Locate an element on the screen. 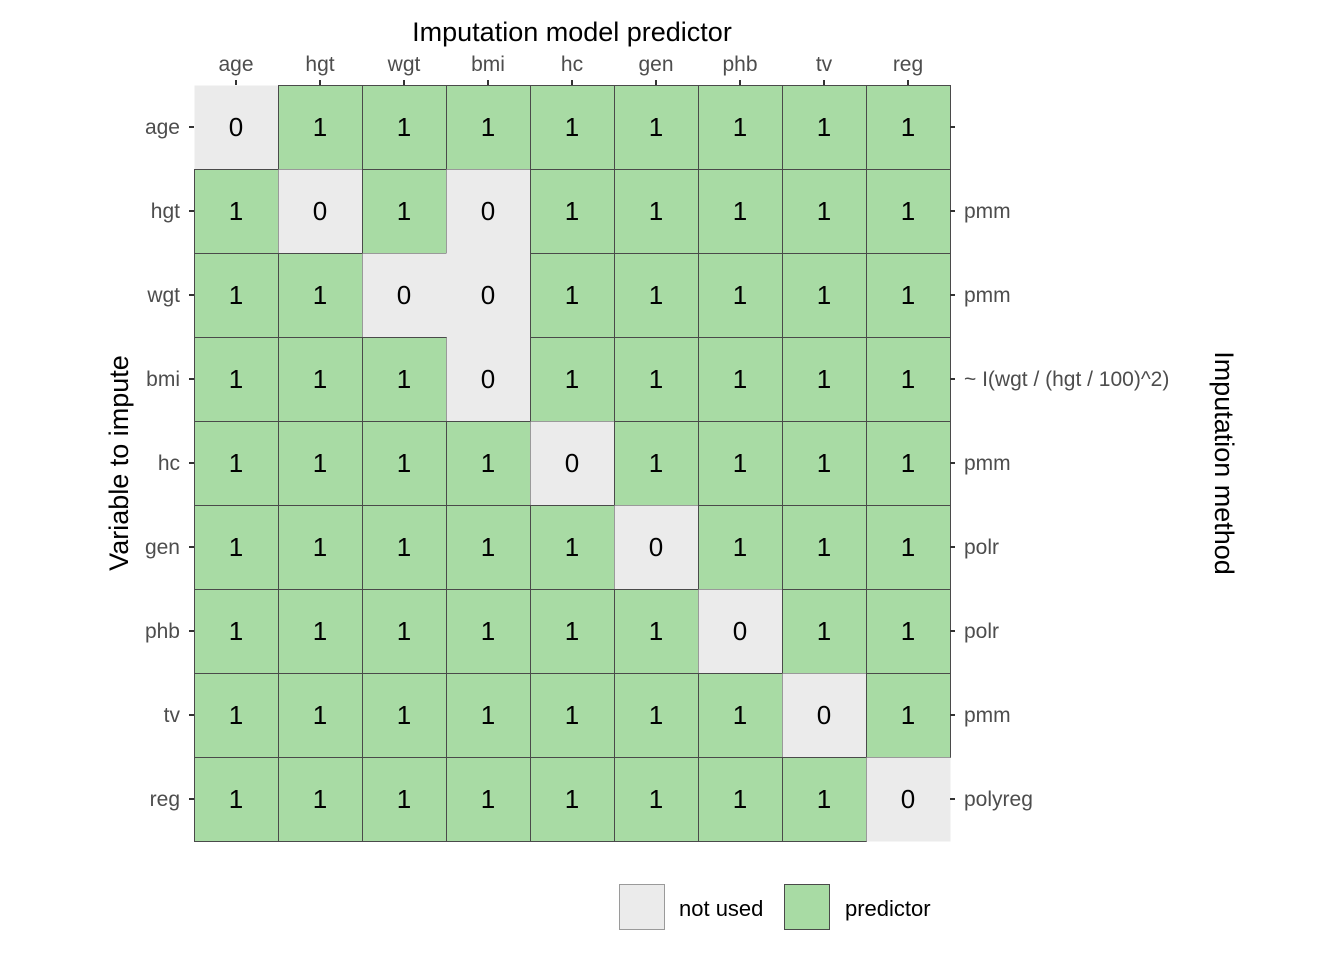  x-tick-label: age is located at coordinates (235, 64).